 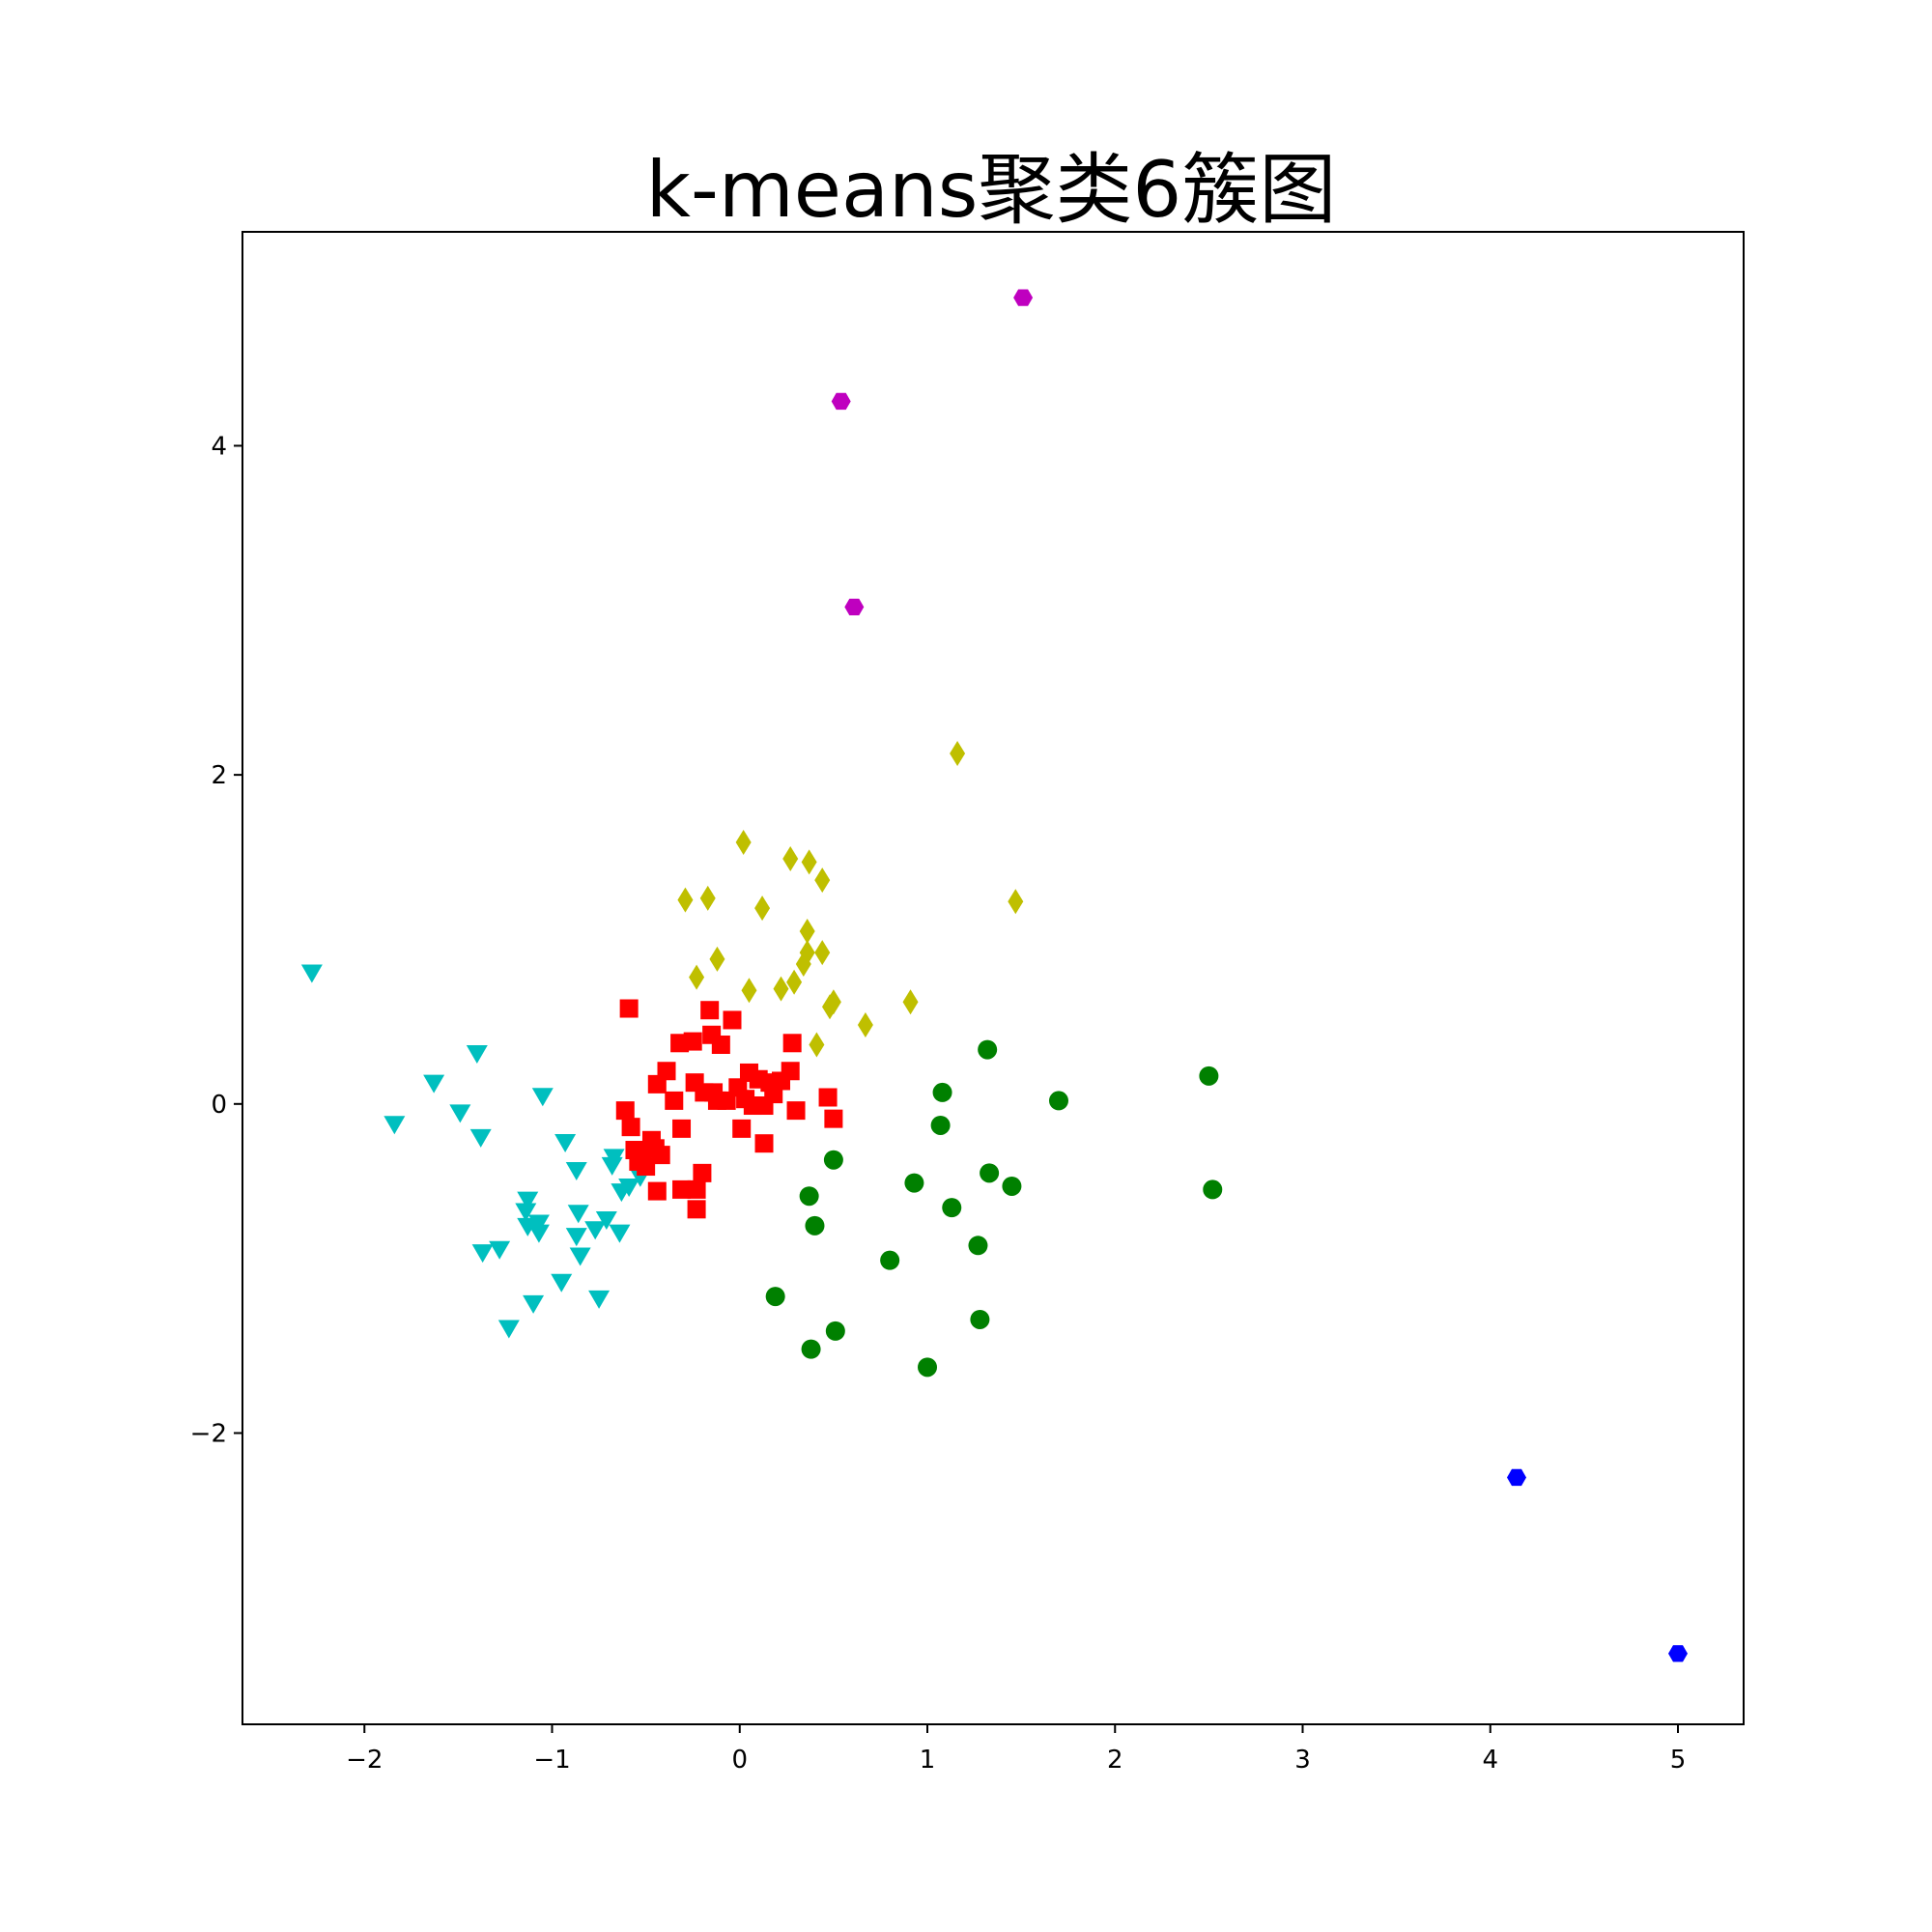 I want to click on x-tick-label: 5, so click(x=1678, y=1760).